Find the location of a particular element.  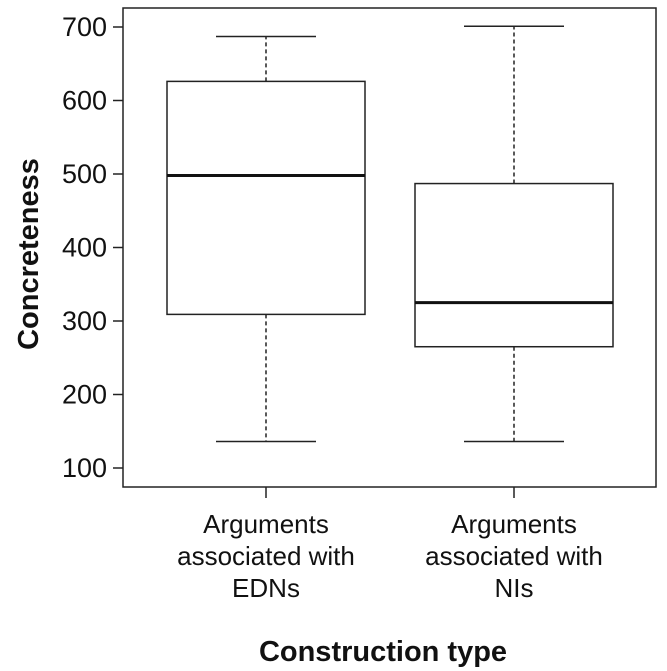

y-tick-label: 700 is located at coordinates (84, 27).